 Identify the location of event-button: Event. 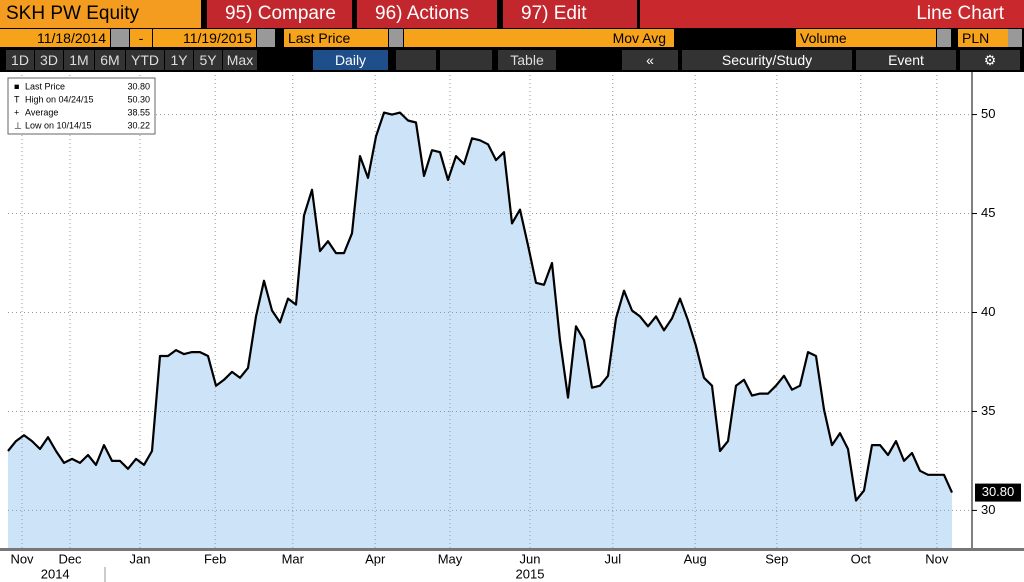
(906, 60).